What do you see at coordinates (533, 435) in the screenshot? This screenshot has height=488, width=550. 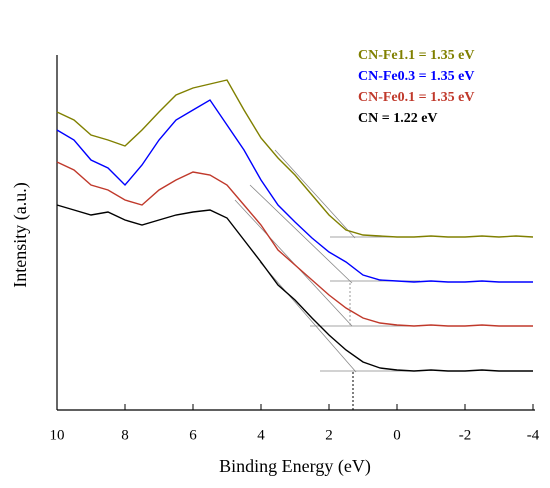 I see `x-tick-label: -4` at bounding box center [533, 435].